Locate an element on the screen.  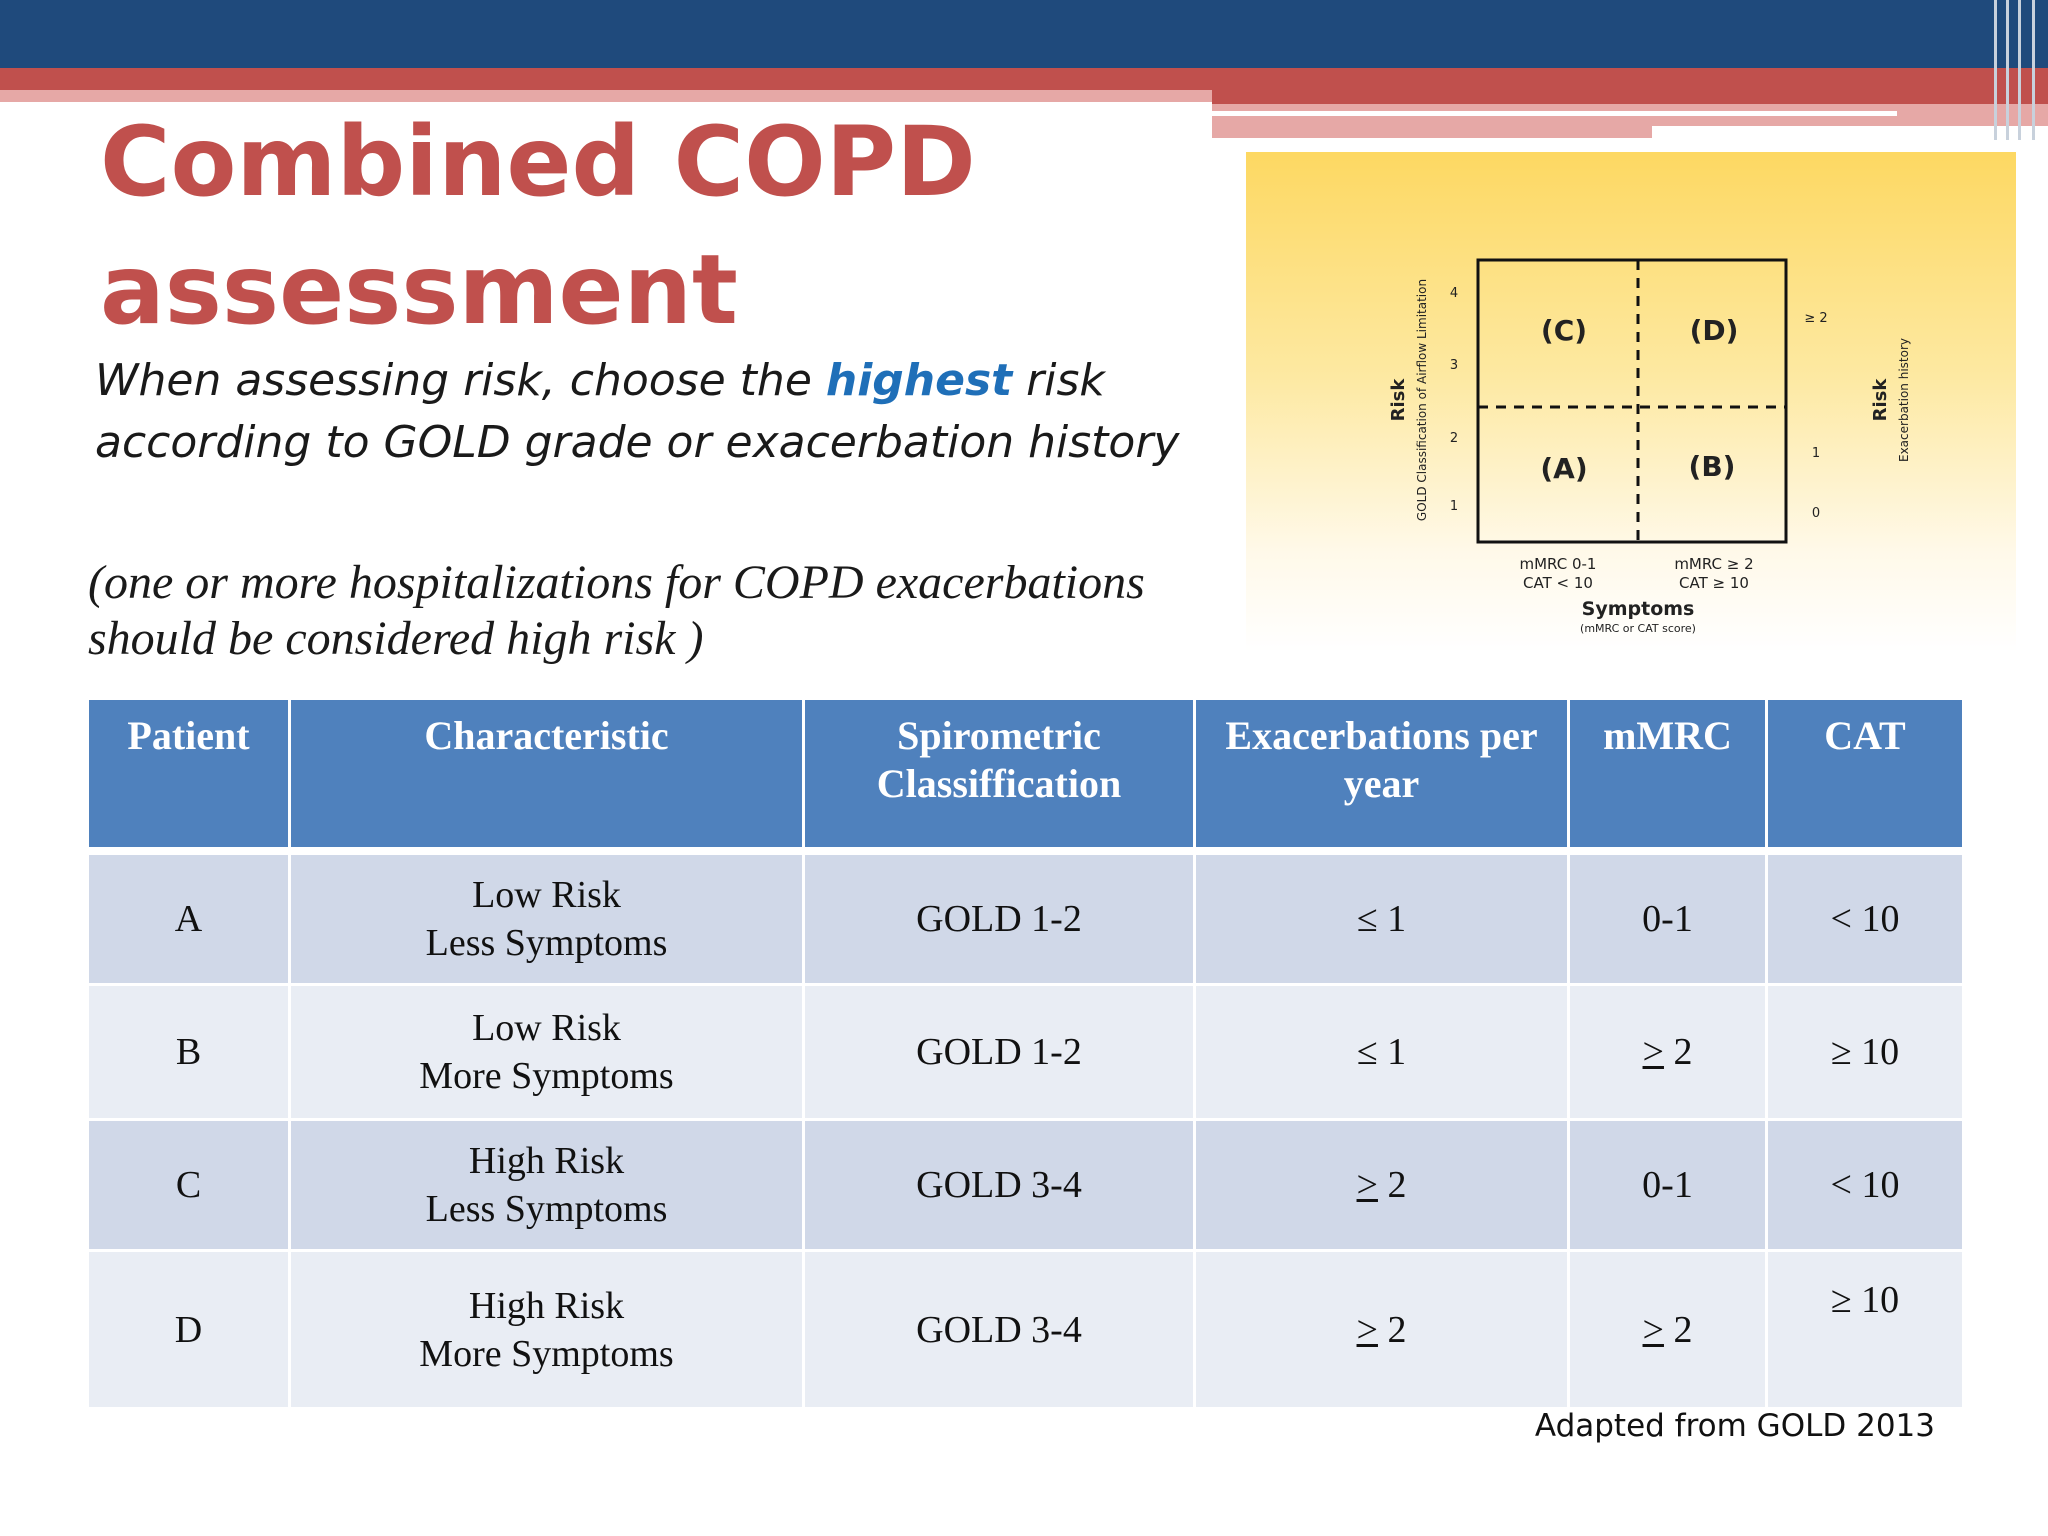
cell-characteristic: Low Risk Less Symptoms is located at coordinates (546, 920).